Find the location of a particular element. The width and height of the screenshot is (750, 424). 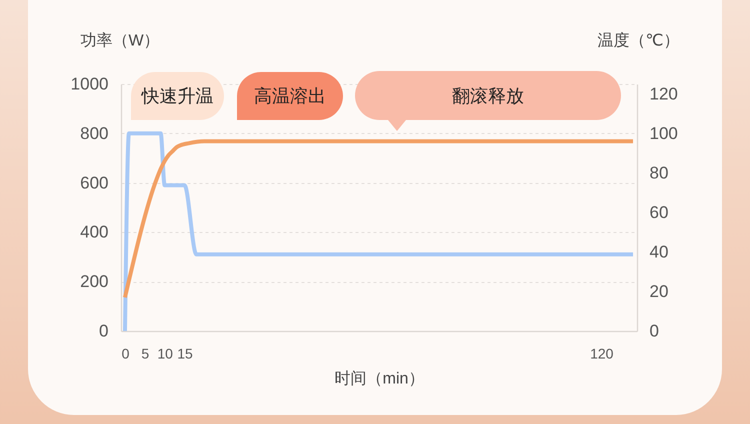

x-tick-label: 120 is located at coordinates (602, 354).